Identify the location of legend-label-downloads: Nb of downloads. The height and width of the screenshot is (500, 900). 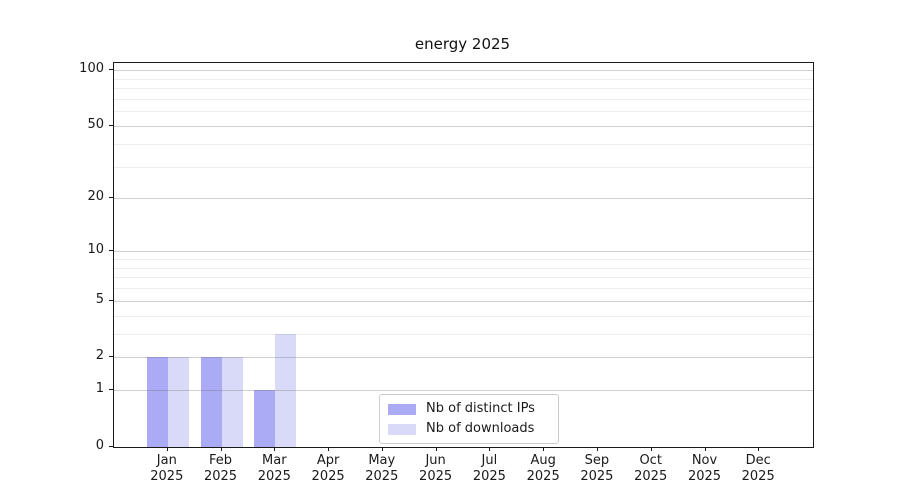
(480, 428).